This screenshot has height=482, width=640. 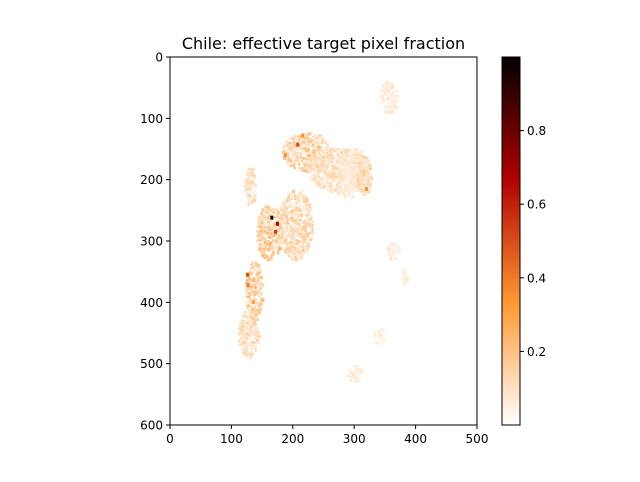 I want to click on y-tick-label: 500, so click(x=151, y=364).